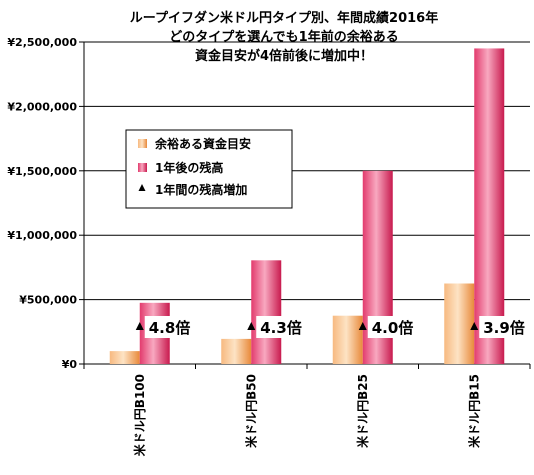  What do you see at coordinates (284, 18) in the screenshot?
I see `title-line-1: ループイフダン米ドル円タイプ別、年間成績2016年` at bounding box center [284, 18].